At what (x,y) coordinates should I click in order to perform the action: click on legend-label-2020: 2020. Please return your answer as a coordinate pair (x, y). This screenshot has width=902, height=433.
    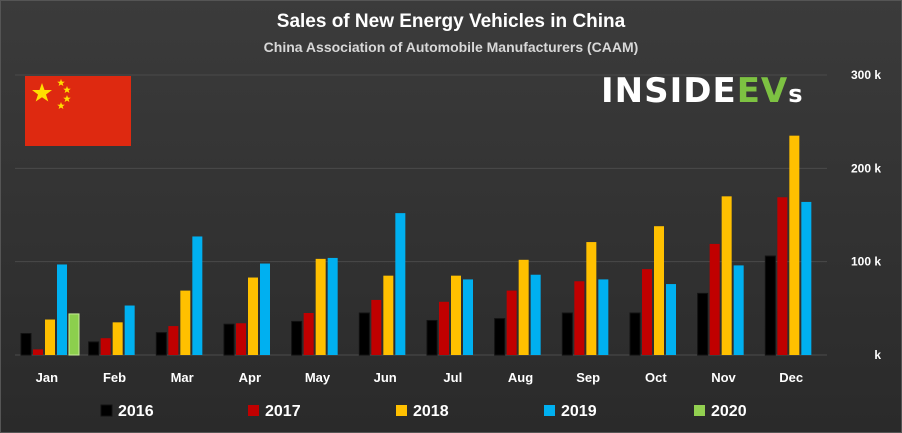
    Looking at the image, I should click on (729, 411).